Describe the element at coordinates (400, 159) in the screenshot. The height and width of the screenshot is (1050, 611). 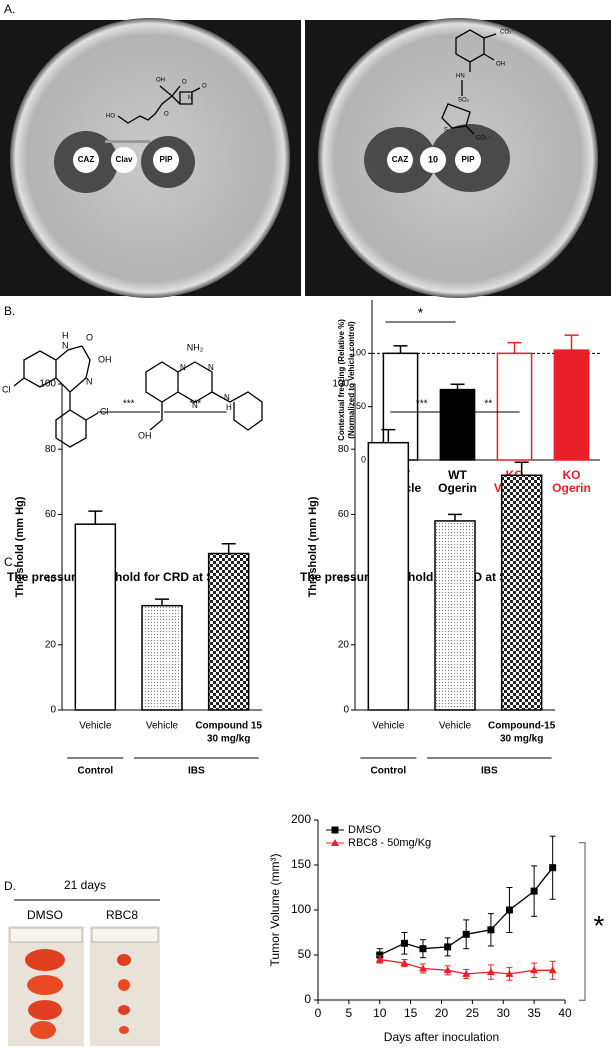
I see `disc-label: CAZ` at that location.